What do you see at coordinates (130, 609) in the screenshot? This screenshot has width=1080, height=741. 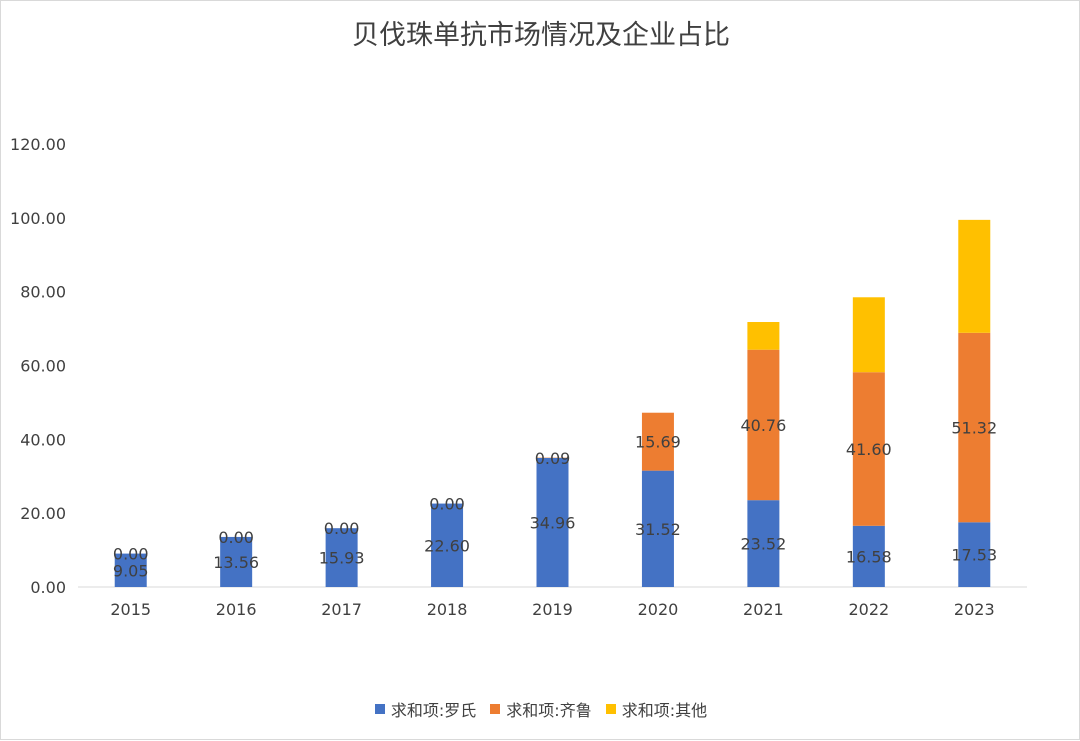 I see `x-tick-label: 2015` at bounding box center [130, 609].